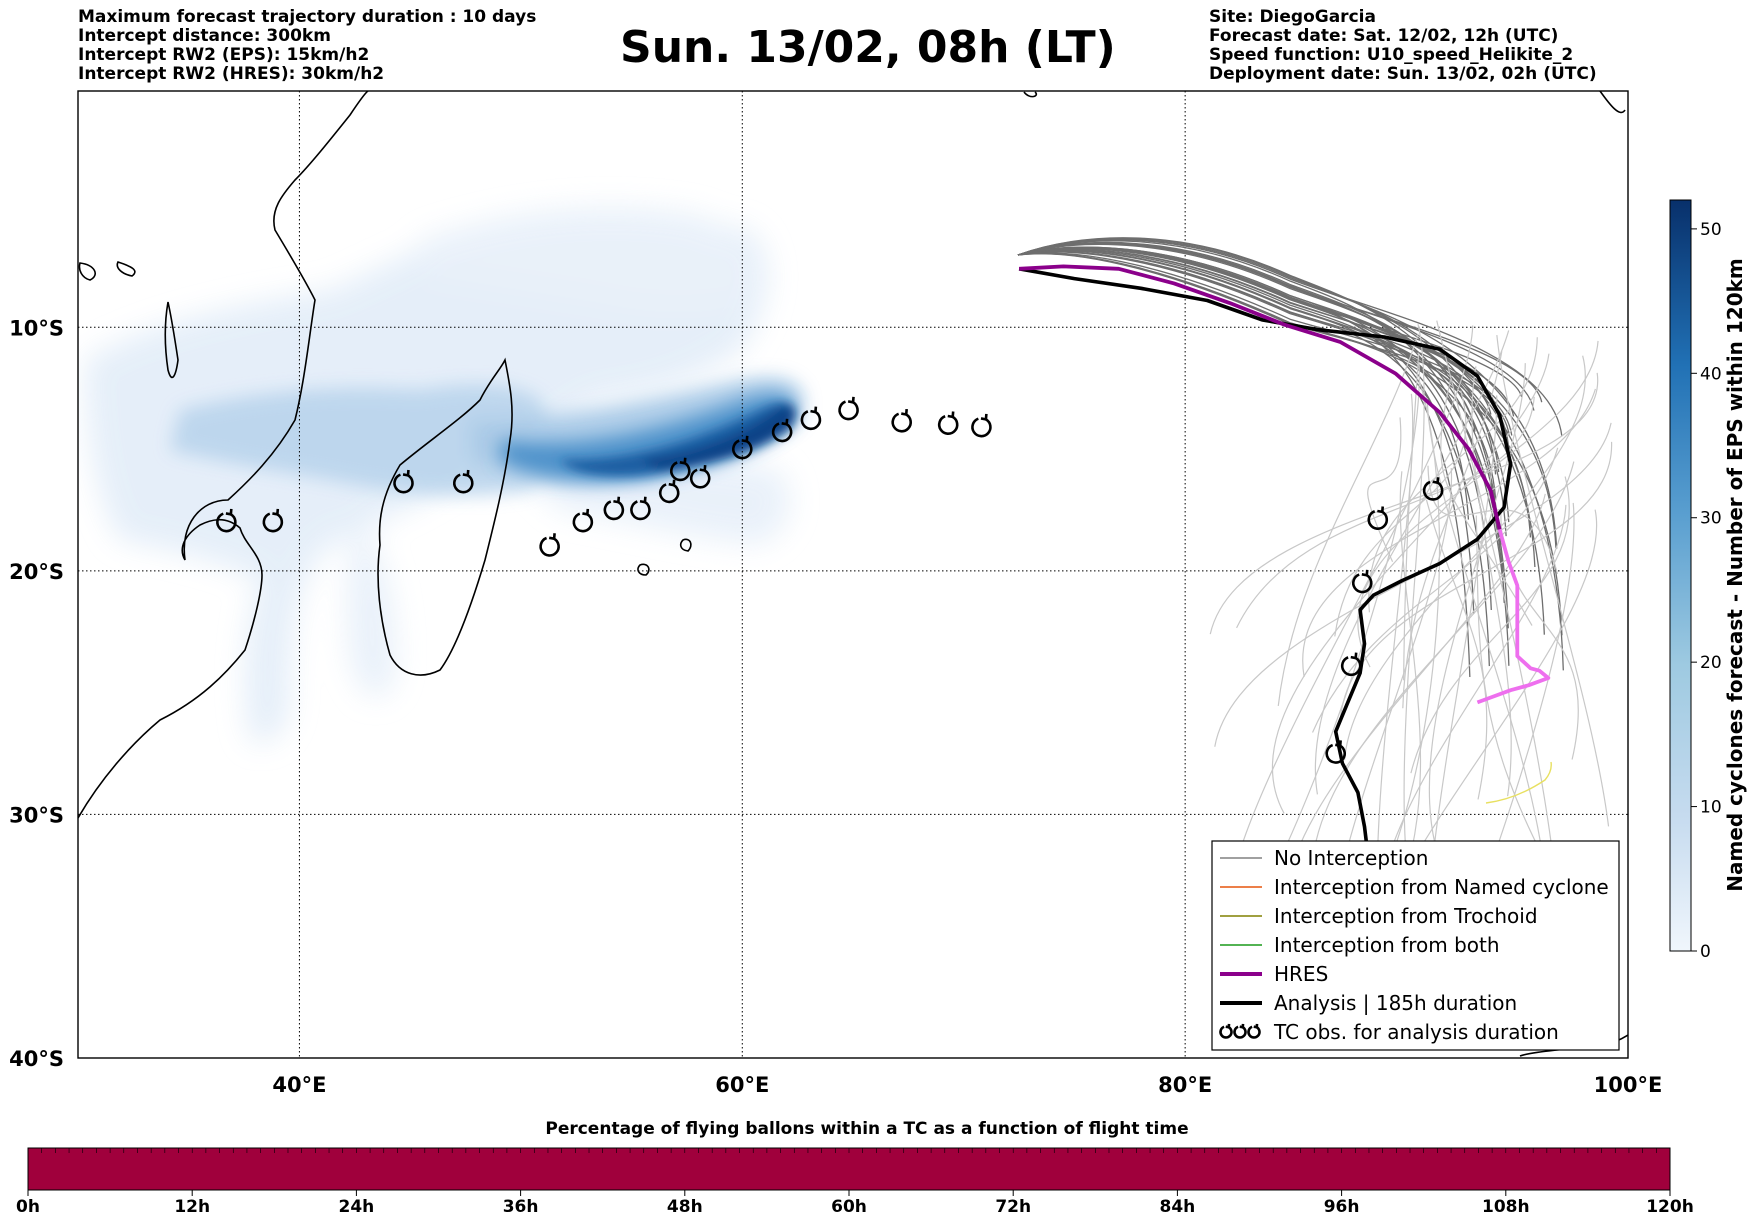 The image size is (1754, 1223). Describe the element at coordinates (1711, 808) in the screenshot. I see `colorbar-tick-label: 10` at that location.